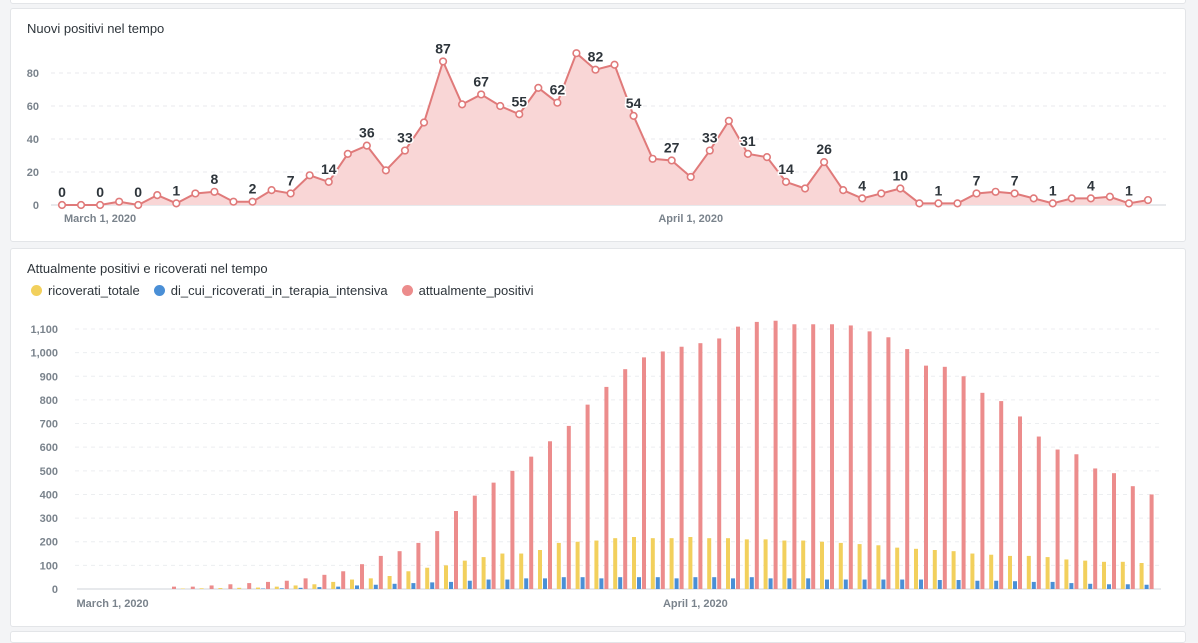 This screenshot has width=1198, height=643. Describe the element at coordinates (271, 290) in the screenshot. I see `legend-item-terapia-intensiva: di_cui_ricoverati_in_terapia_intensiva` at that location.